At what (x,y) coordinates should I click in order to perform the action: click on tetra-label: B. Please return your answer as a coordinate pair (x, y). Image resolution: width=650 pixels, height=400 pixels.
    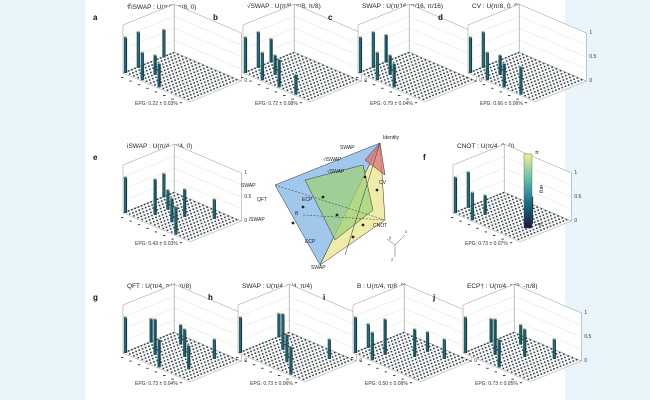
    Looking at the image, I should click on (297, 214).